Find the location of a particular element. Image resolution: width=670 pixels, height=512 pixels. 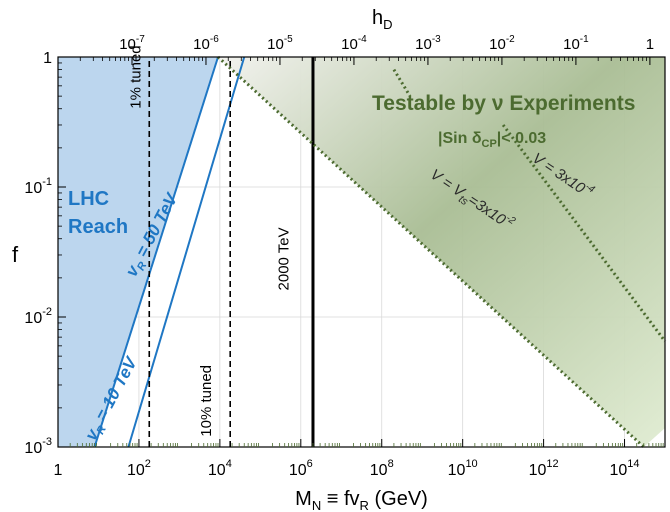

x-tick-label: 1 is located at coordinates (58, 470).